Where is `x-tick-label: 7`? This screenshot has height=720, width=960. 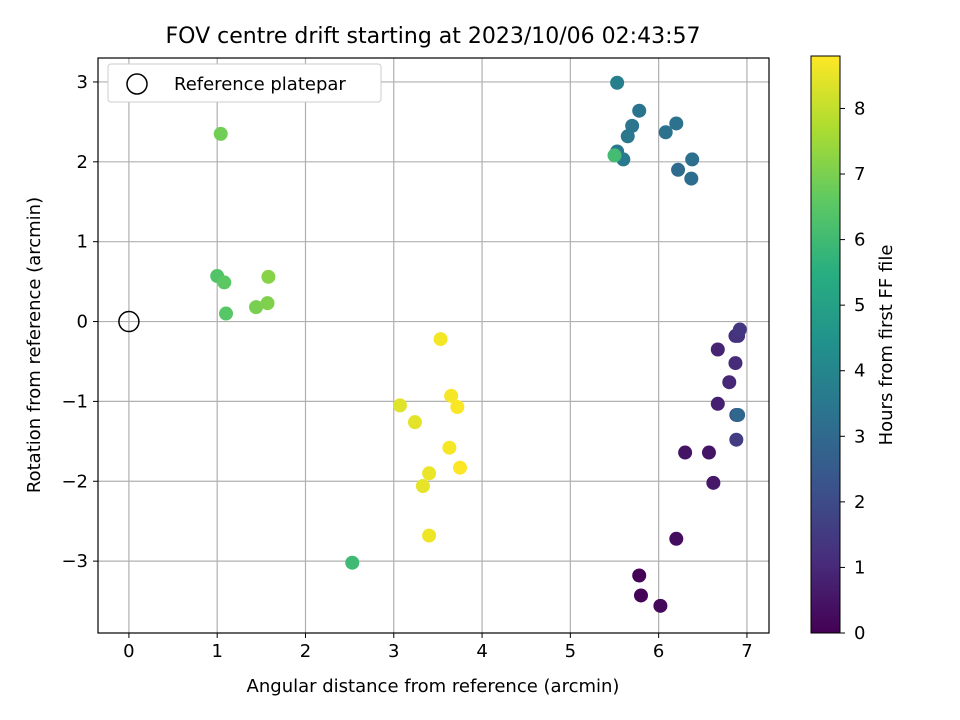
x-tick-label: 7 is located at coordinates (746, 651).